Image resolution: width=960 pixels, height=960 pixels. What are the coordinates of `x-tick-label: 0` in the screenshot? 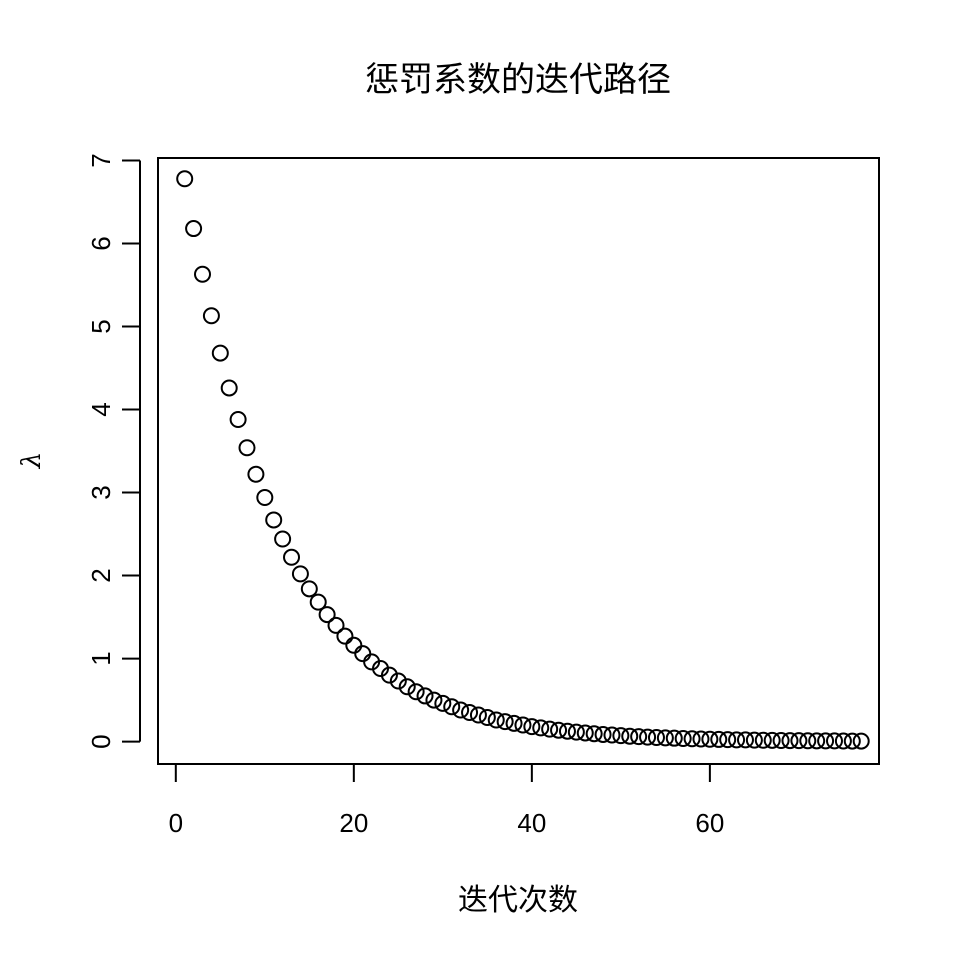 It's located at (176, 823).